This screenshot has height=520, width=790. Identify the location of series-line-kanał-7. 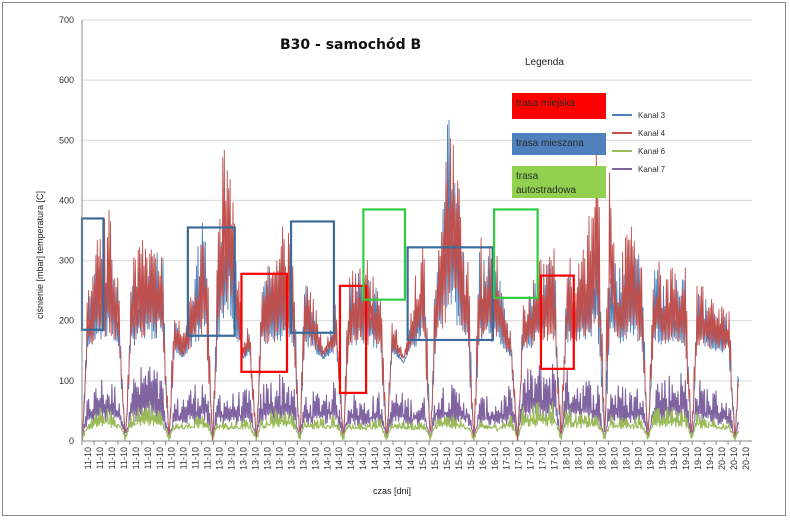
(410, 402).